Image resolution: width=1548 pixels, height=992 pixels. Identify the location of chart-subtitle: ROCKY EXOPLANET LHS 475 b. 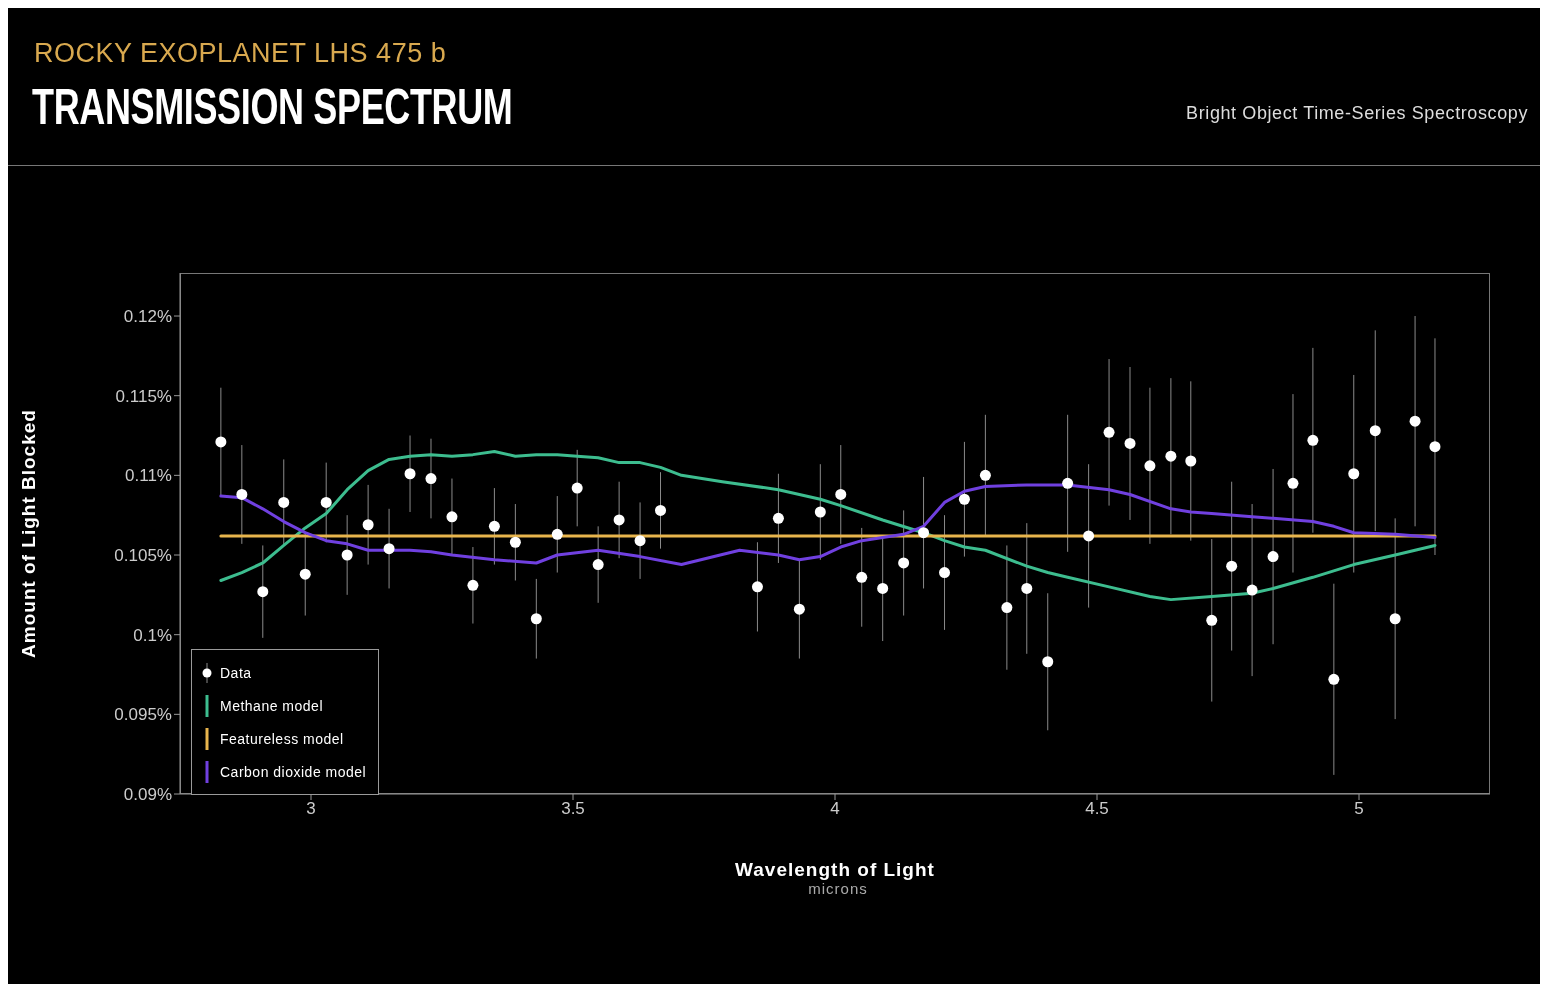
(240, 53).